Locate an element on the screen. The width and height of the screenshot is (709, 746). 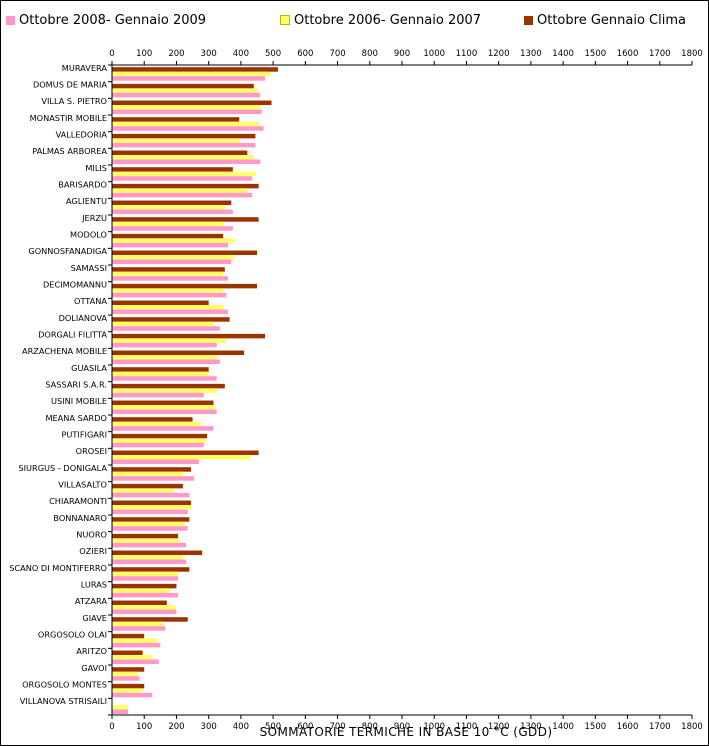
category-label: GAVOI is located at coordinates (94, 668).